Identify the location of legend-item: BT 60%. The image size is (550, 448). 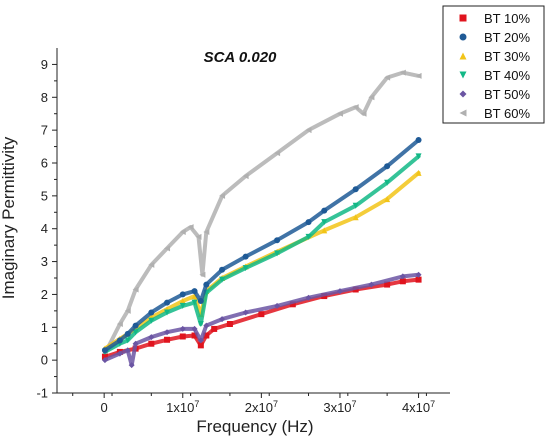
(494, 113).